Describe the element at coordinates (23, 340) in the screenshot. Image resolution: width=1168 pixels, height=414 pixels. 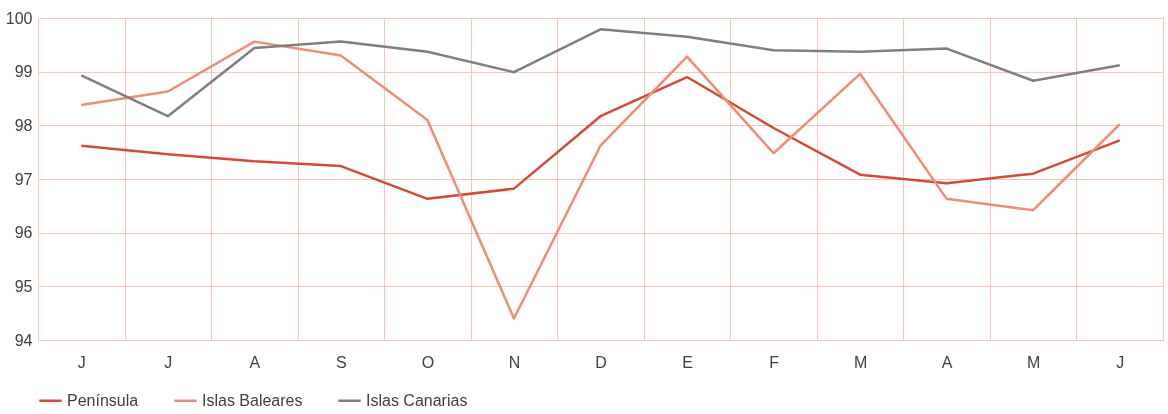
I see `y-tick-label: 94` at that location.